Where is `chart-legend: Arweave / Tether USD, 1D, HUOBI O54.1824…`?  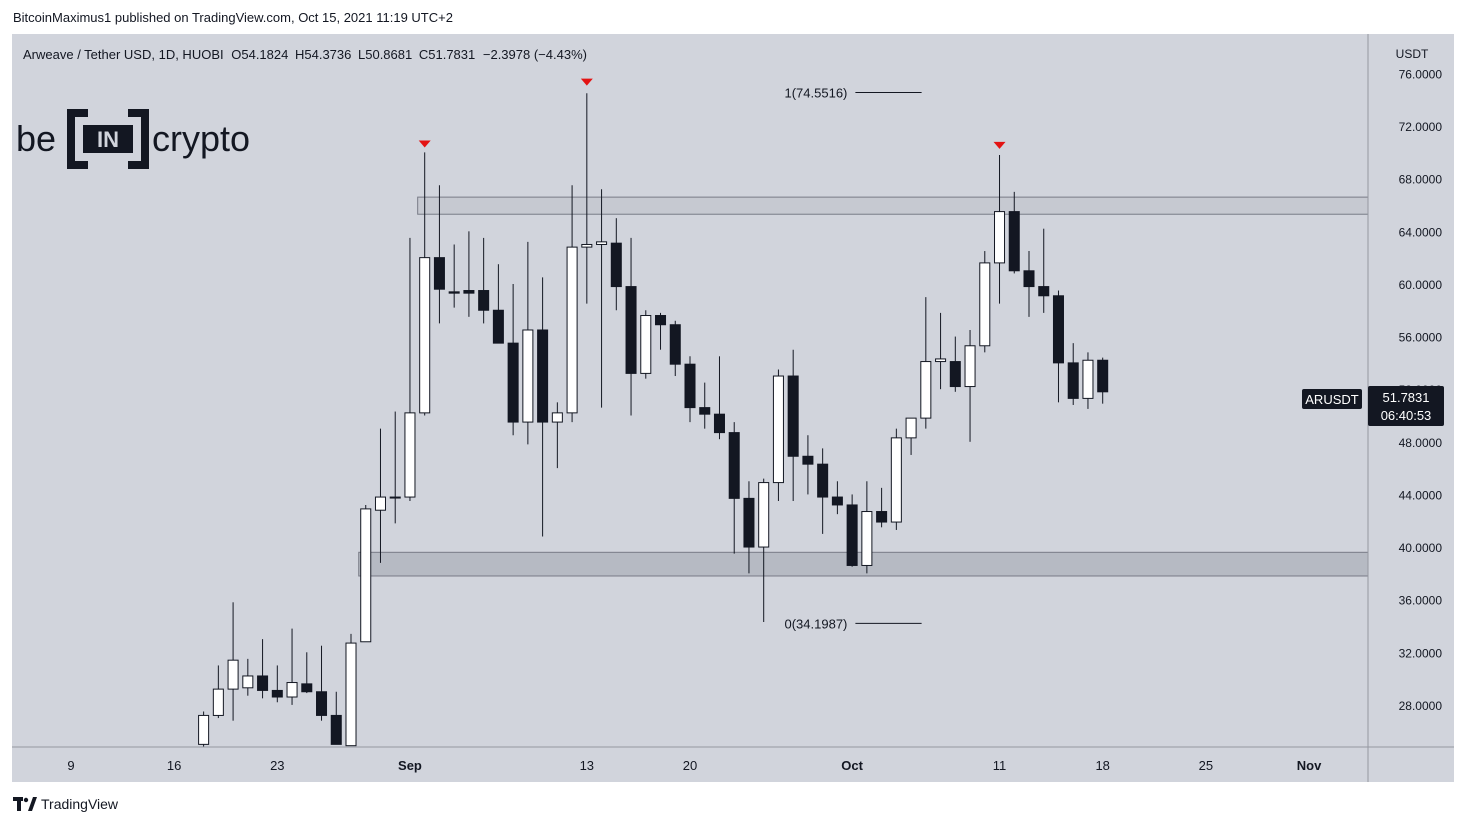
chart-legend: Arweave / Tether USD, 1D, HUOBI O54.1824… is located at coordinates (305, 54).